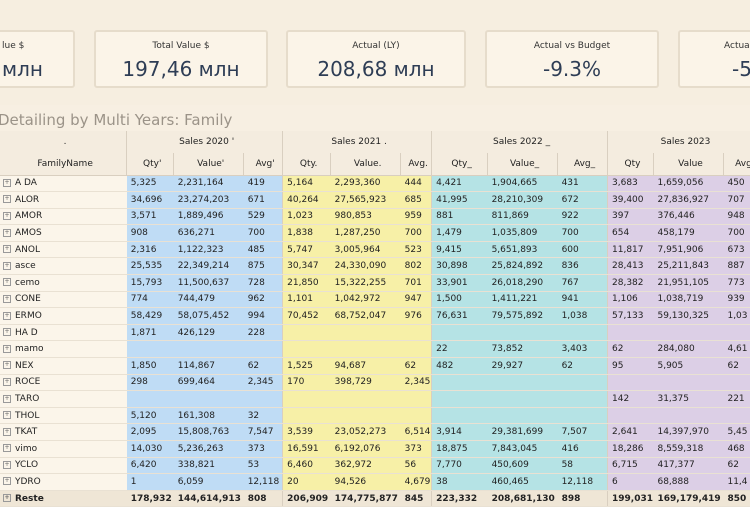  I want to click on family-cell: + cemo, so click(63, 283).